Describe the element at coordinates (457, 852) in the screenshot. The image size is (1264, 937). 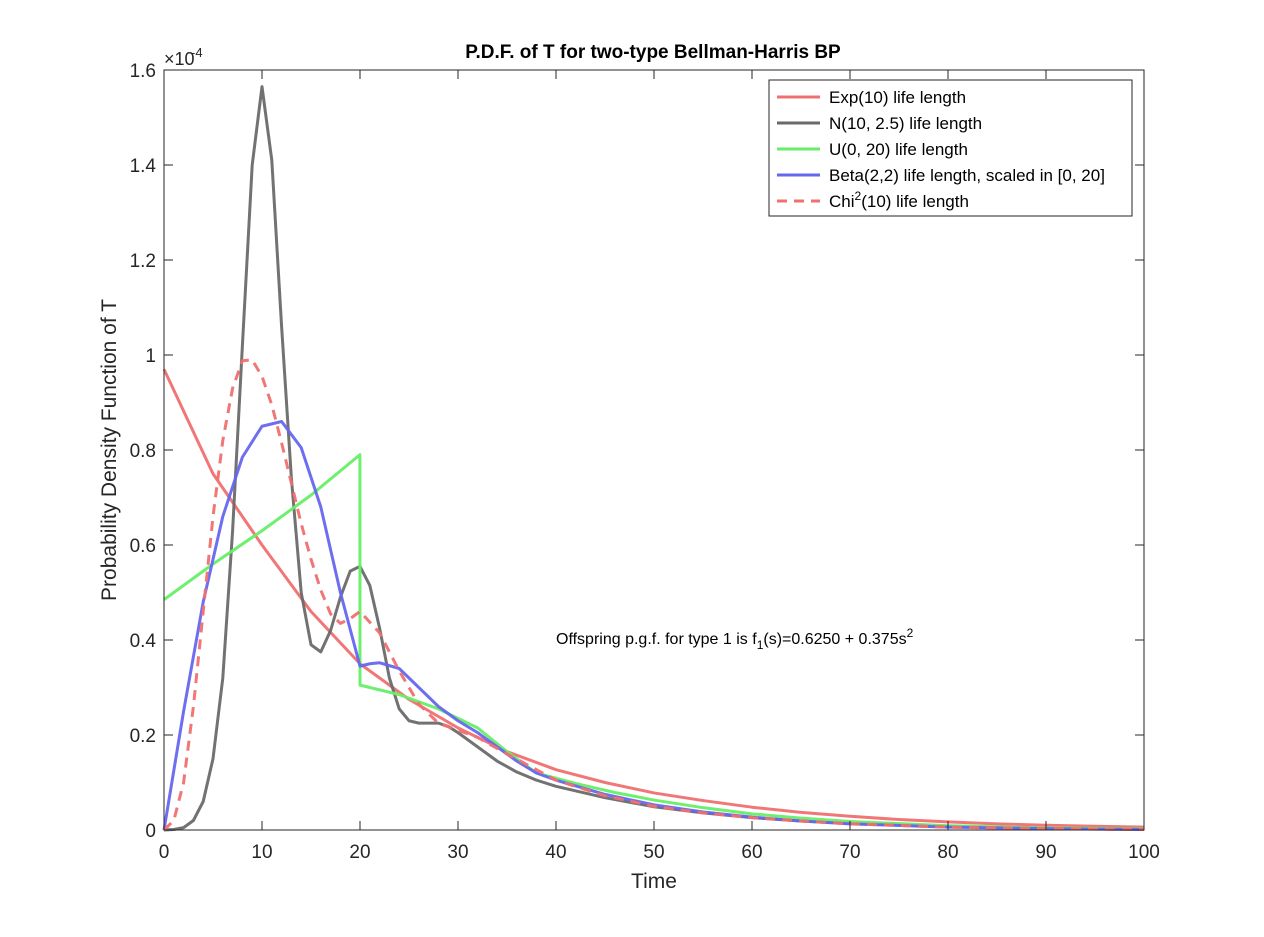
I see `x-tick-label: 30` at that location.